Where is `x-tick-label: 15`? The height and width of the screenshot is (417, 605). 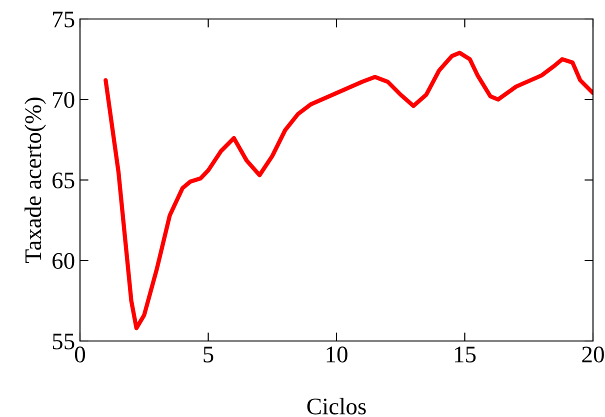
x-tick-label: 15 is located at coordinates (465, 354).